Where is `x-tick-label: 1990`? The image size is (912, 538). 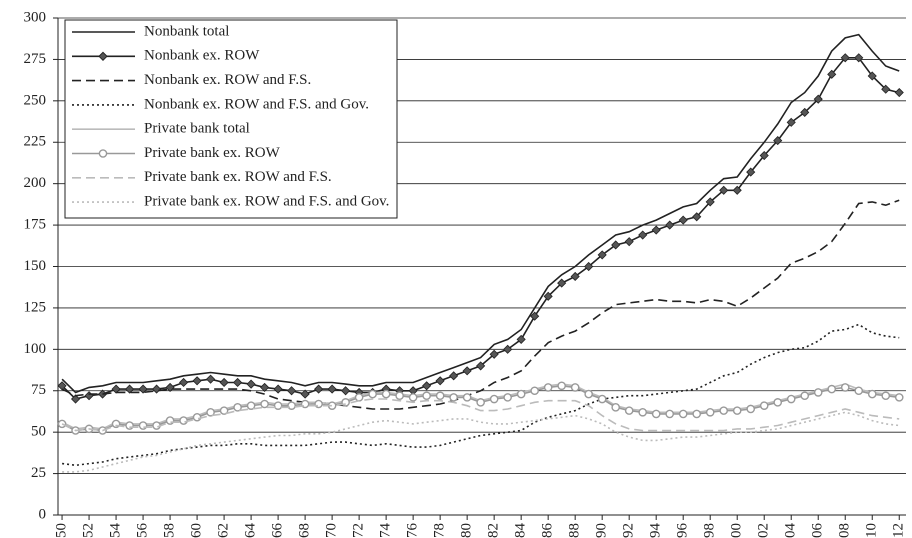 x-tick-label: 1990 is located at coordinates (602, 530).